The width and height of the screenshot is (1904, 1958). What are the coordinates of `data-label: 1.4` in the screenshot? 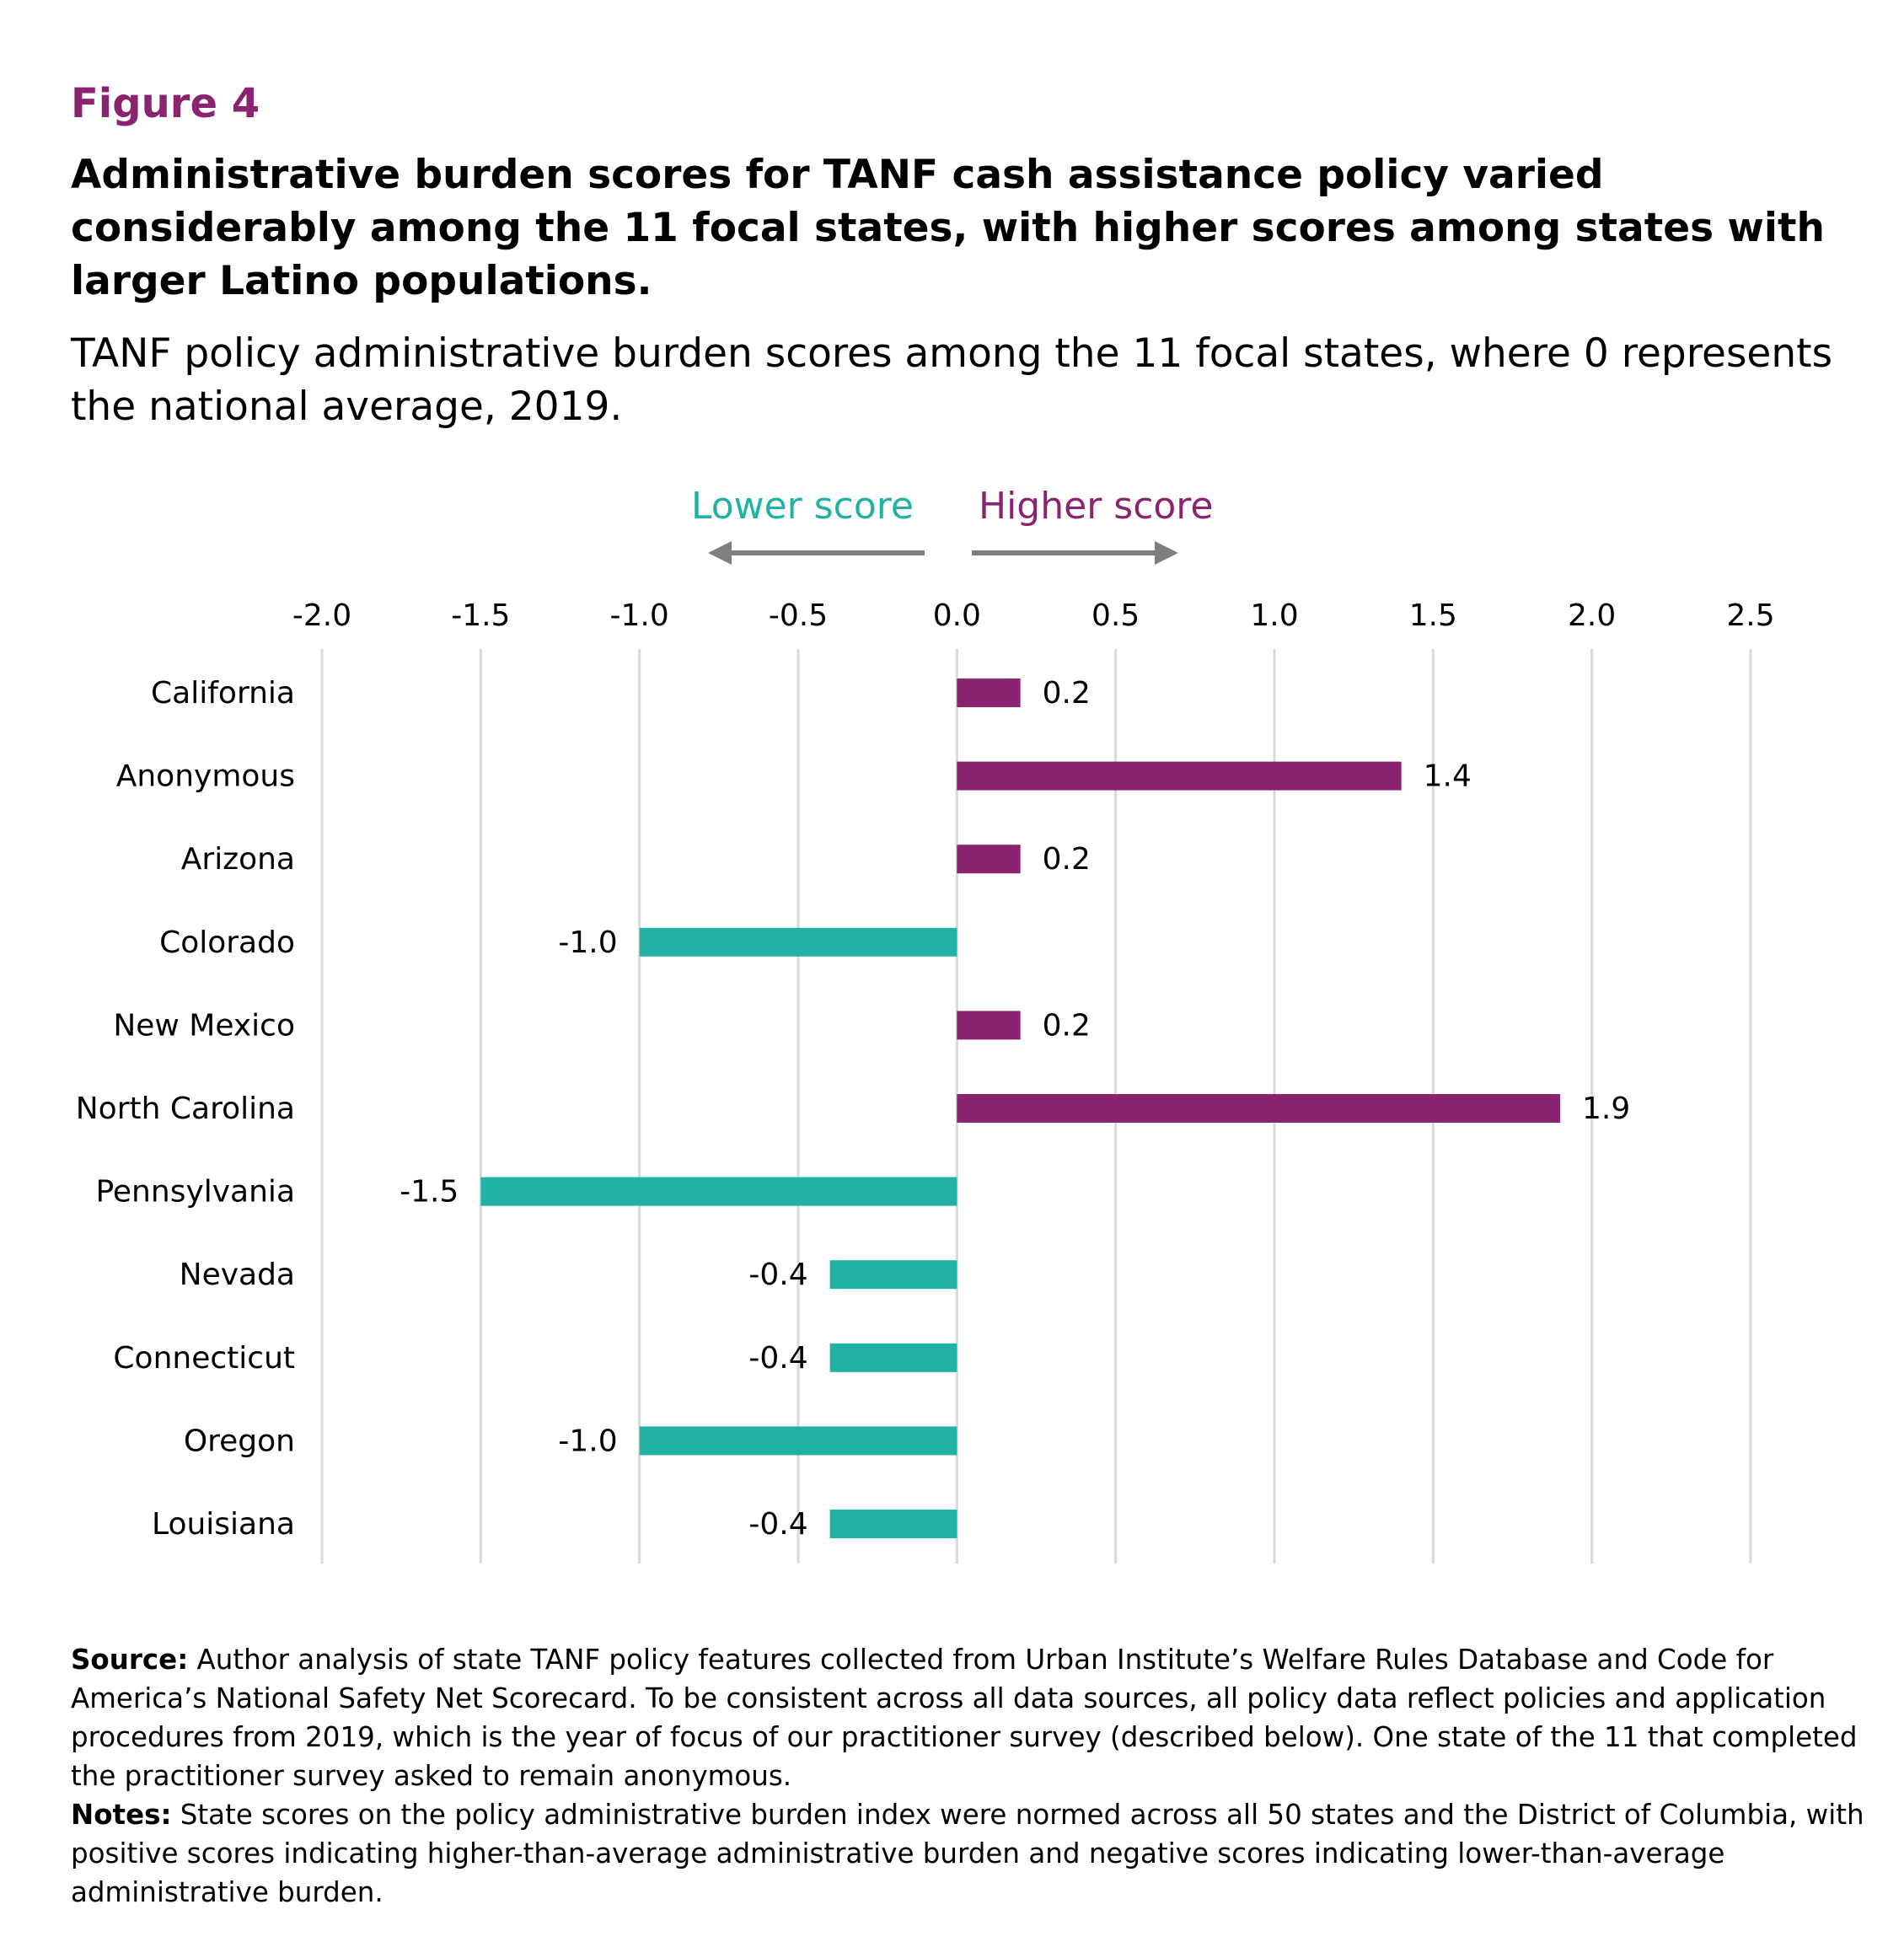 It's located at (1448, 776).